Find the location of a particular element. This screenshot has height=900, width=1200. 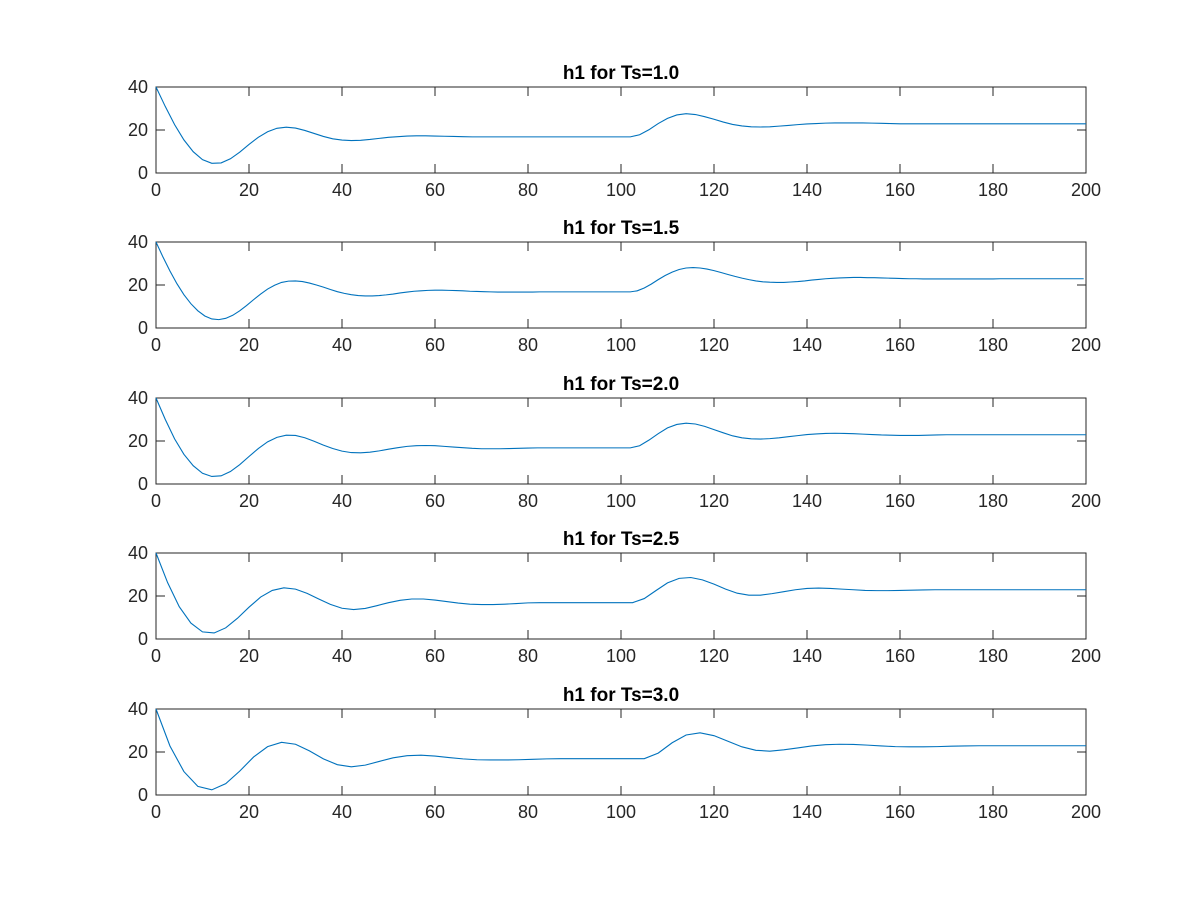

chart-title: h1 for Ts=3.0 is located at coordinates (621, 695).